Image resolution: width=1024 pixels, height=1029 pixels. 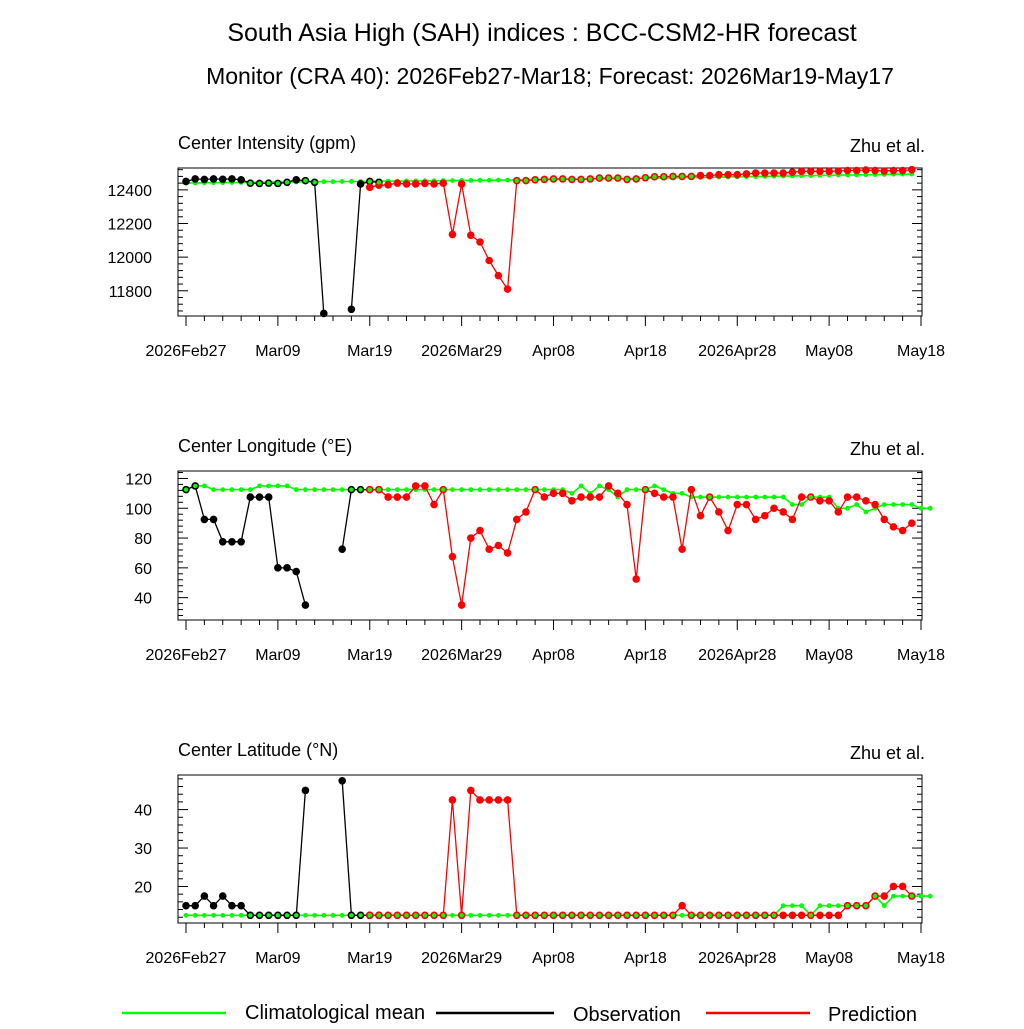 I want to click on y-tick-label: 80, so click(x=143, y=539).